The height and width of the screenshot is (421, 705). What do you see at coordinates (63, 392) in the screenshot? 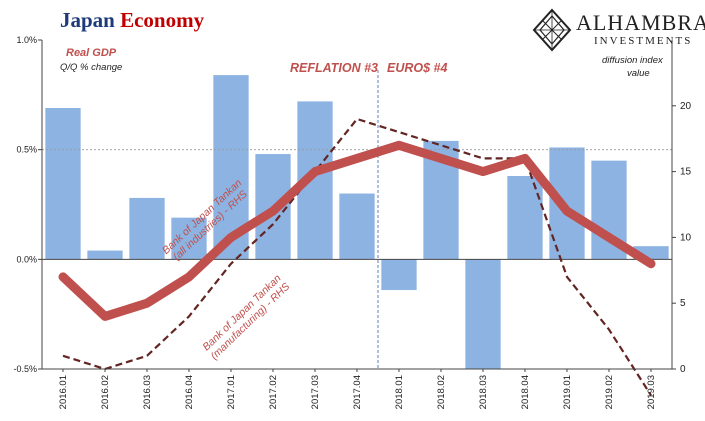
I see `x-tick-label: 2016.01` at bounding box center [63, 392].